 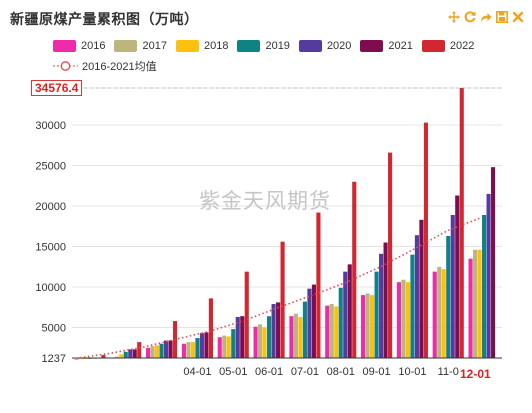 What do you see at coordinates (216, 46) in the screenshot?
I see `legend-label-2018: 2018` at bounding box center [216, 46].